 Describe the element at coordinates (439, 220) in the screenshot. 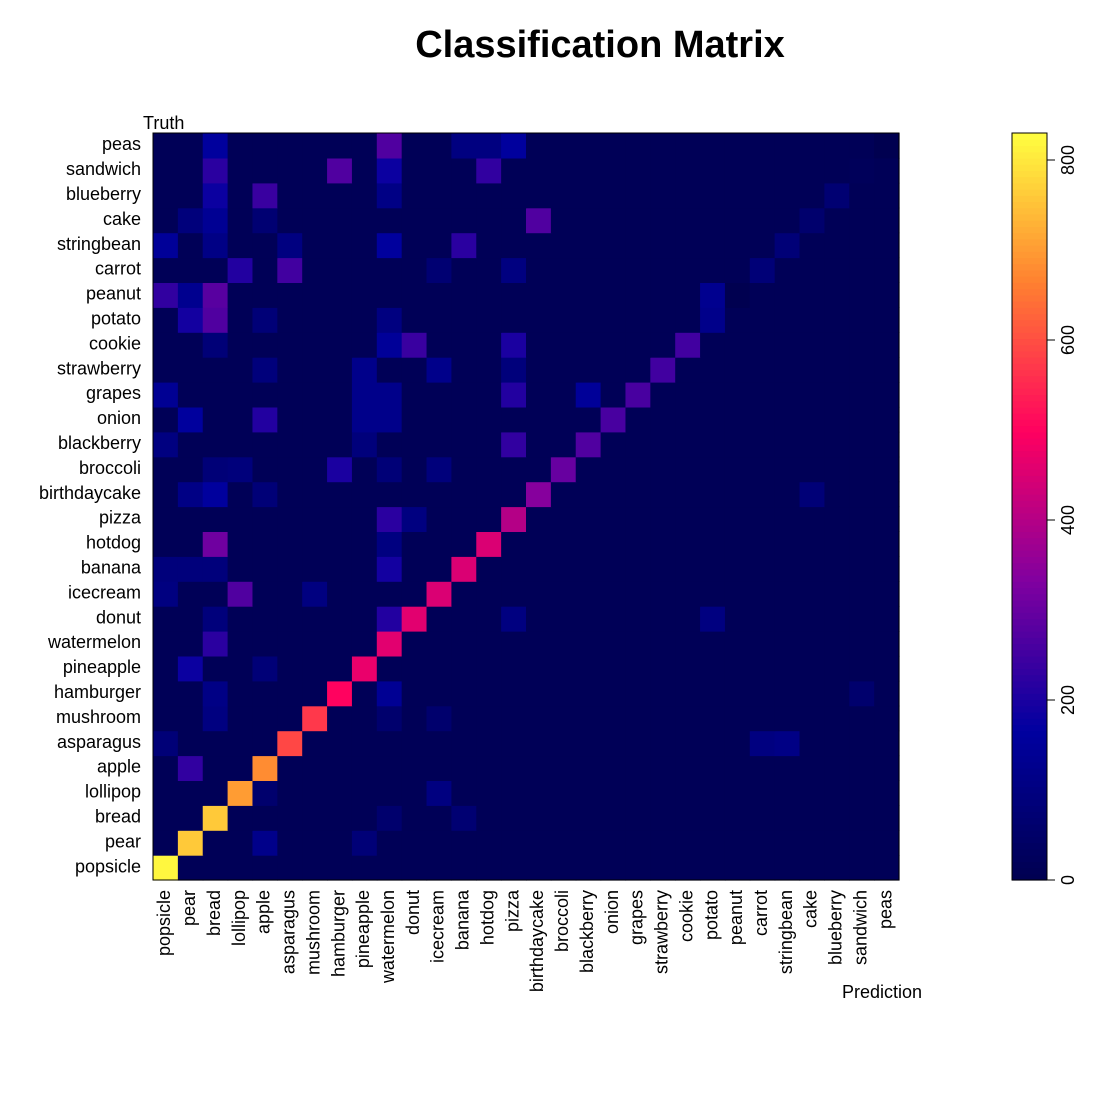

I see `heatmap-cell-cake-icecream` at that location.